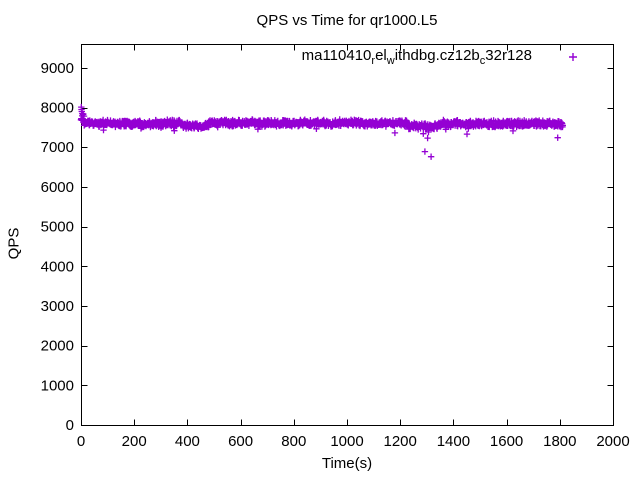 The height and width of the screenshot is (480, 640). I want to click on legend: ma110410relwithdbg.cz12bc32r128, so click(306, 56).